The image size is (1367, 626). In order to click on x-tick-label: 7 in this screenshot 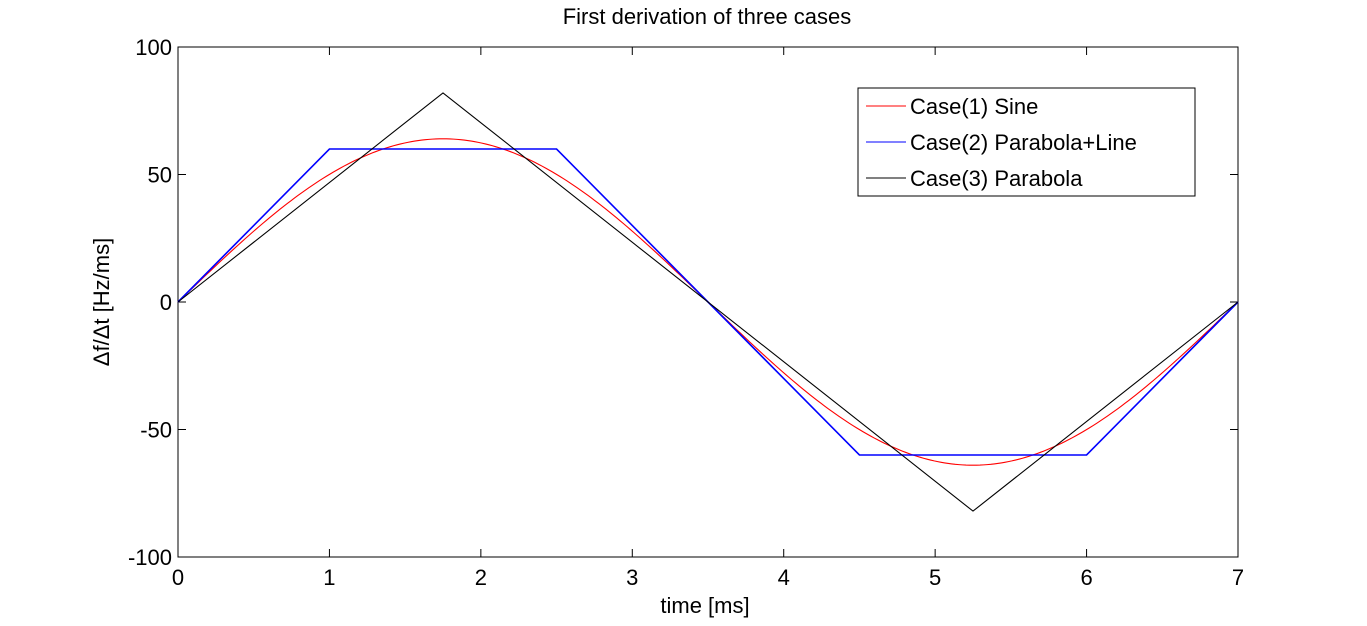, I will do `click(1238, 577)`.